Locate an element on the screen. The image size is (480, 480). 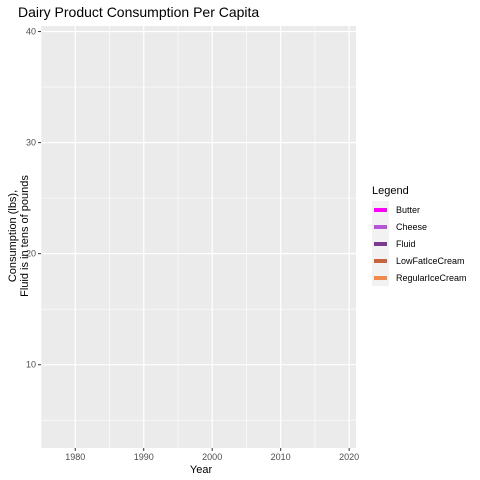
x-tick-label: 2010 is located at coordinates (281, 457).